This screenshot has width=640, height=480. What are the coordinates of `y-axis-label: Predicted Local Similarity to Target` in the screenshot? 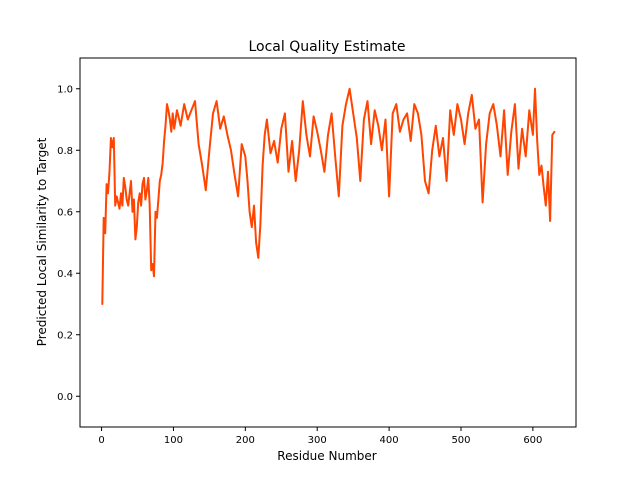 It's located at (42, 241).